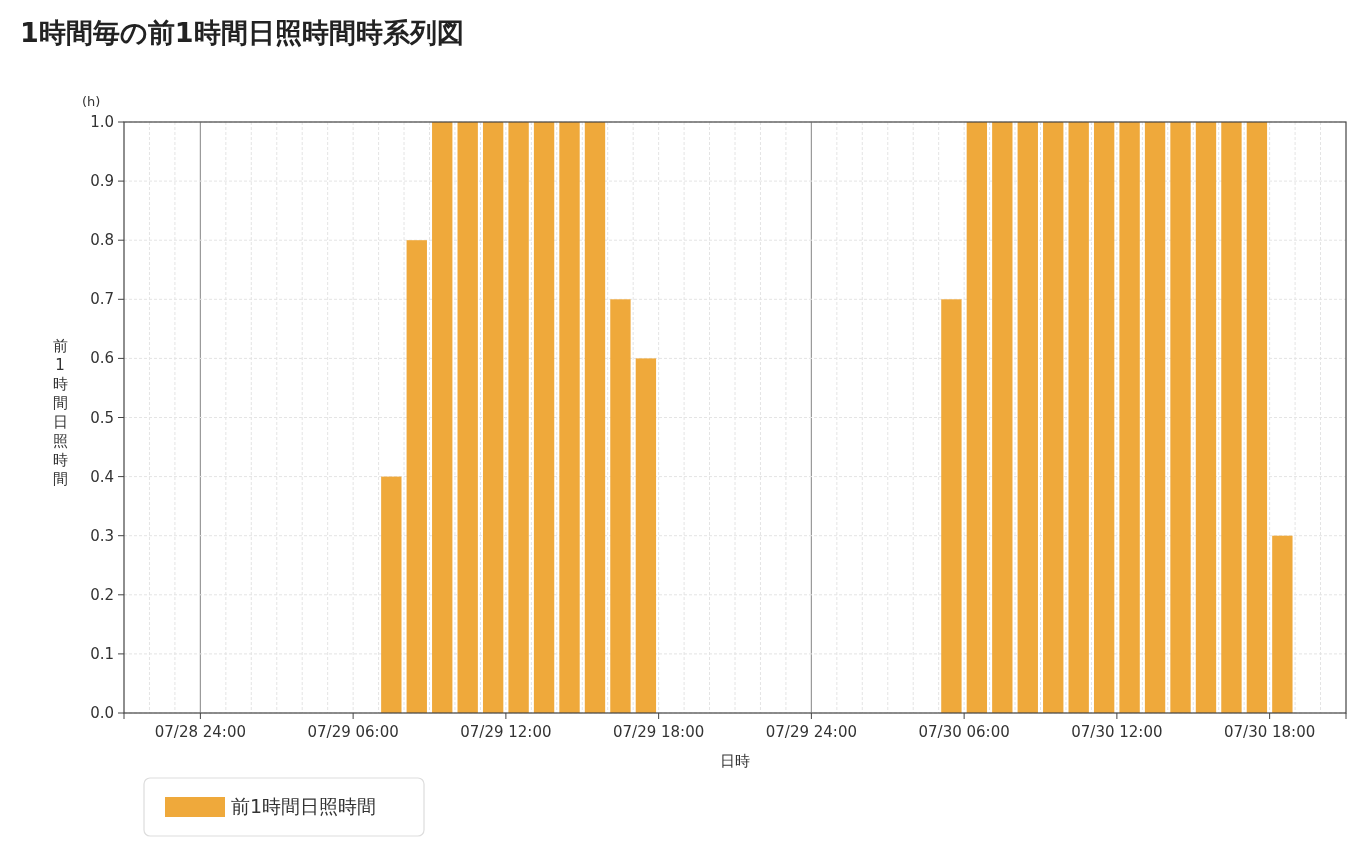 The image size is (1367, 846). What do you see at coordinates (102, 240) in the screenshot?
I see `y-tick-label: 0.8` at bounding box center [102, 240].